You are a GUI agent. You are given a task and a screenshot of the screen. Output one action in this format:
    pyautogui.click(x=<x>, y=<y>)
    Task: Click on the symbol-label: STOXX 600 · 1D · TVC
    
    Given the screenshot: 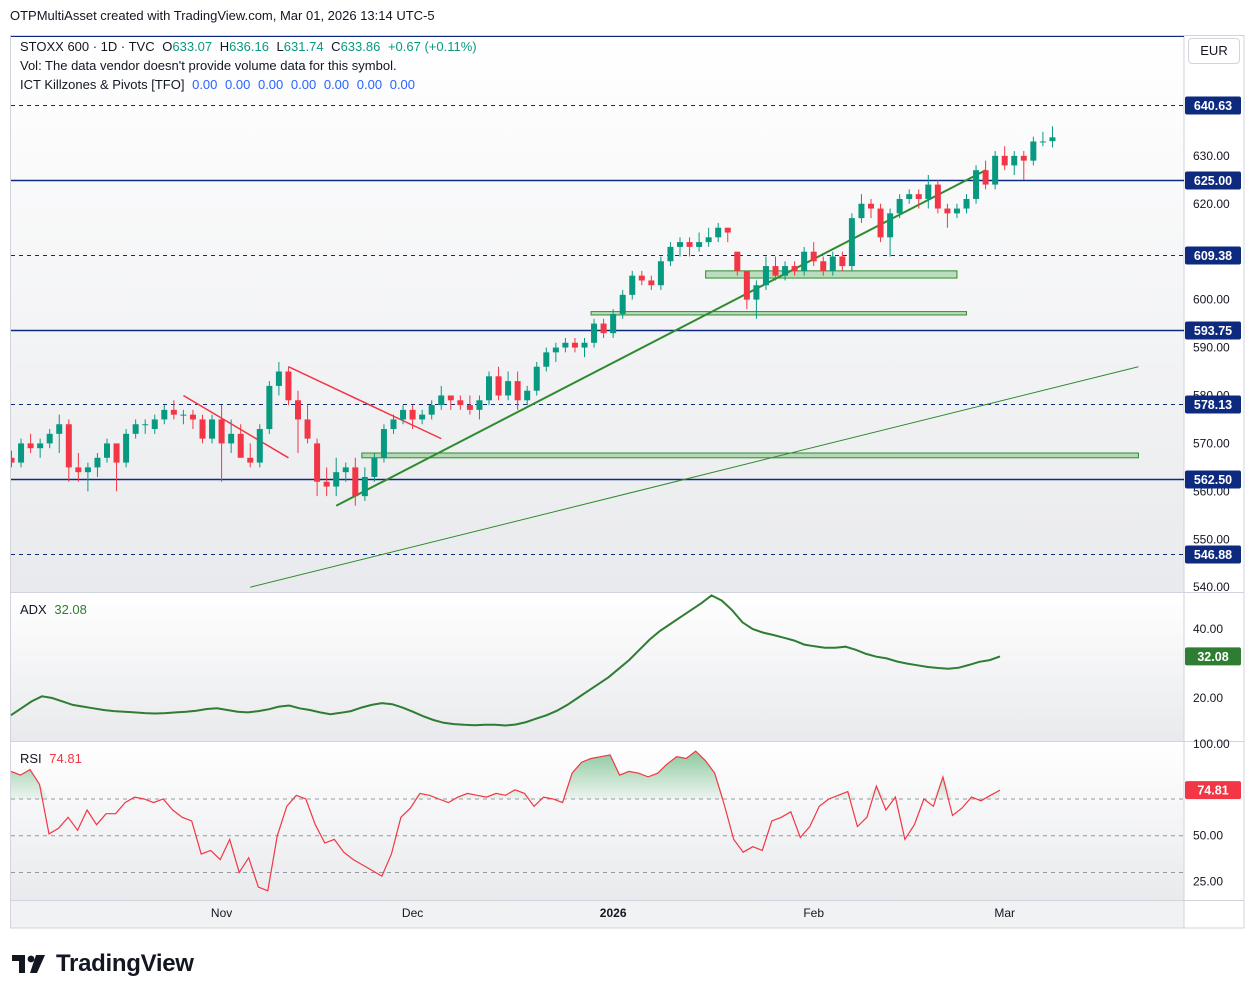 What is the action you would take?
    pyautogui.click(x=87, y=46)
    